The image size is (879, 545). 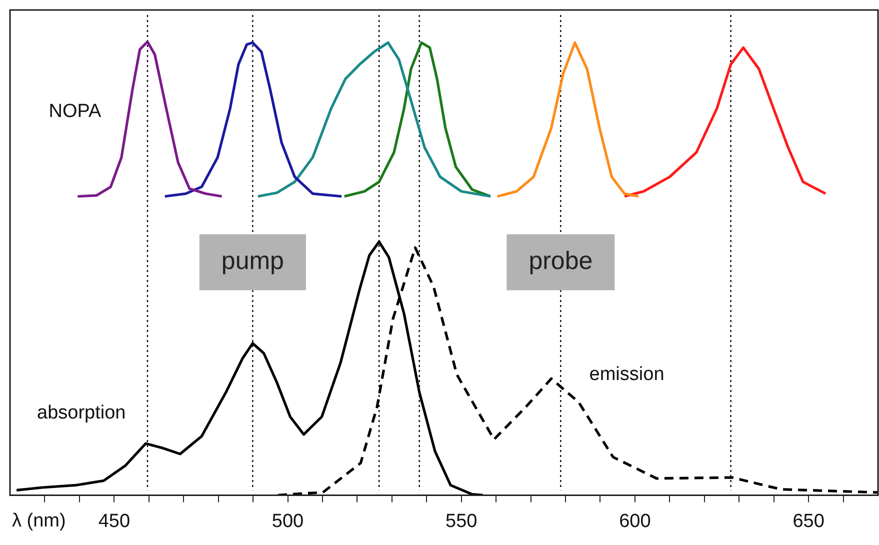 I want to click on x-axis-title: λ (nm), so click(x=39, y=521).